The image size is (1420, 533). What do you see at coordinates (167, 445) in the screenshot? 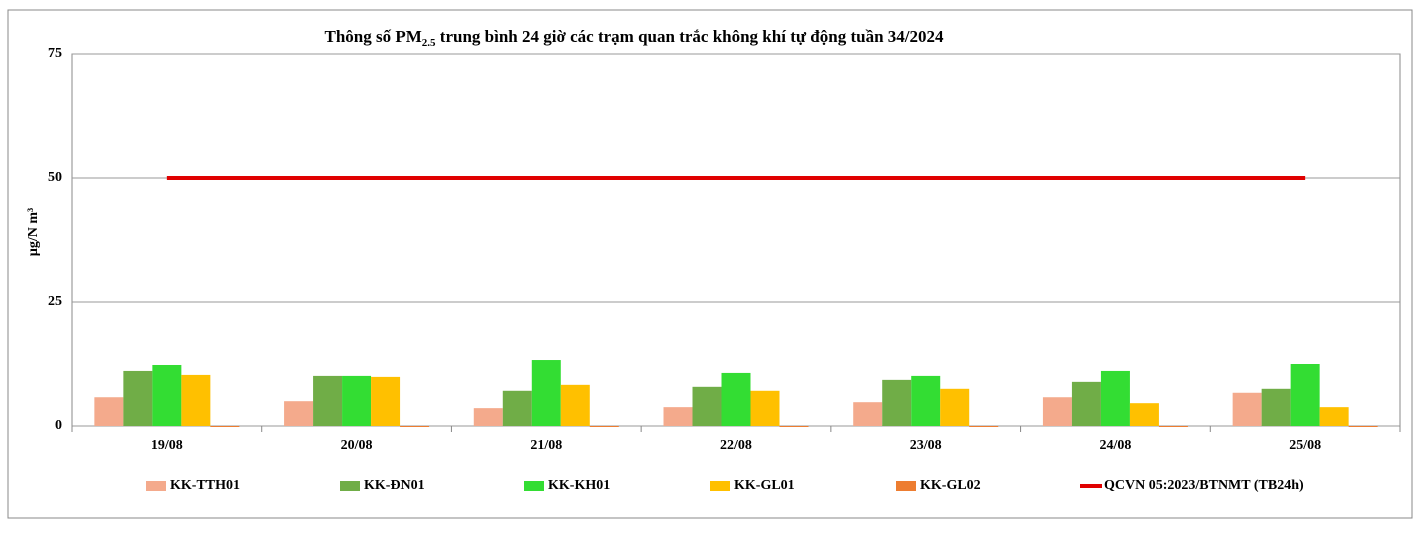
I see `x-tick-label: 19/08` at bounding box center [167, 445].